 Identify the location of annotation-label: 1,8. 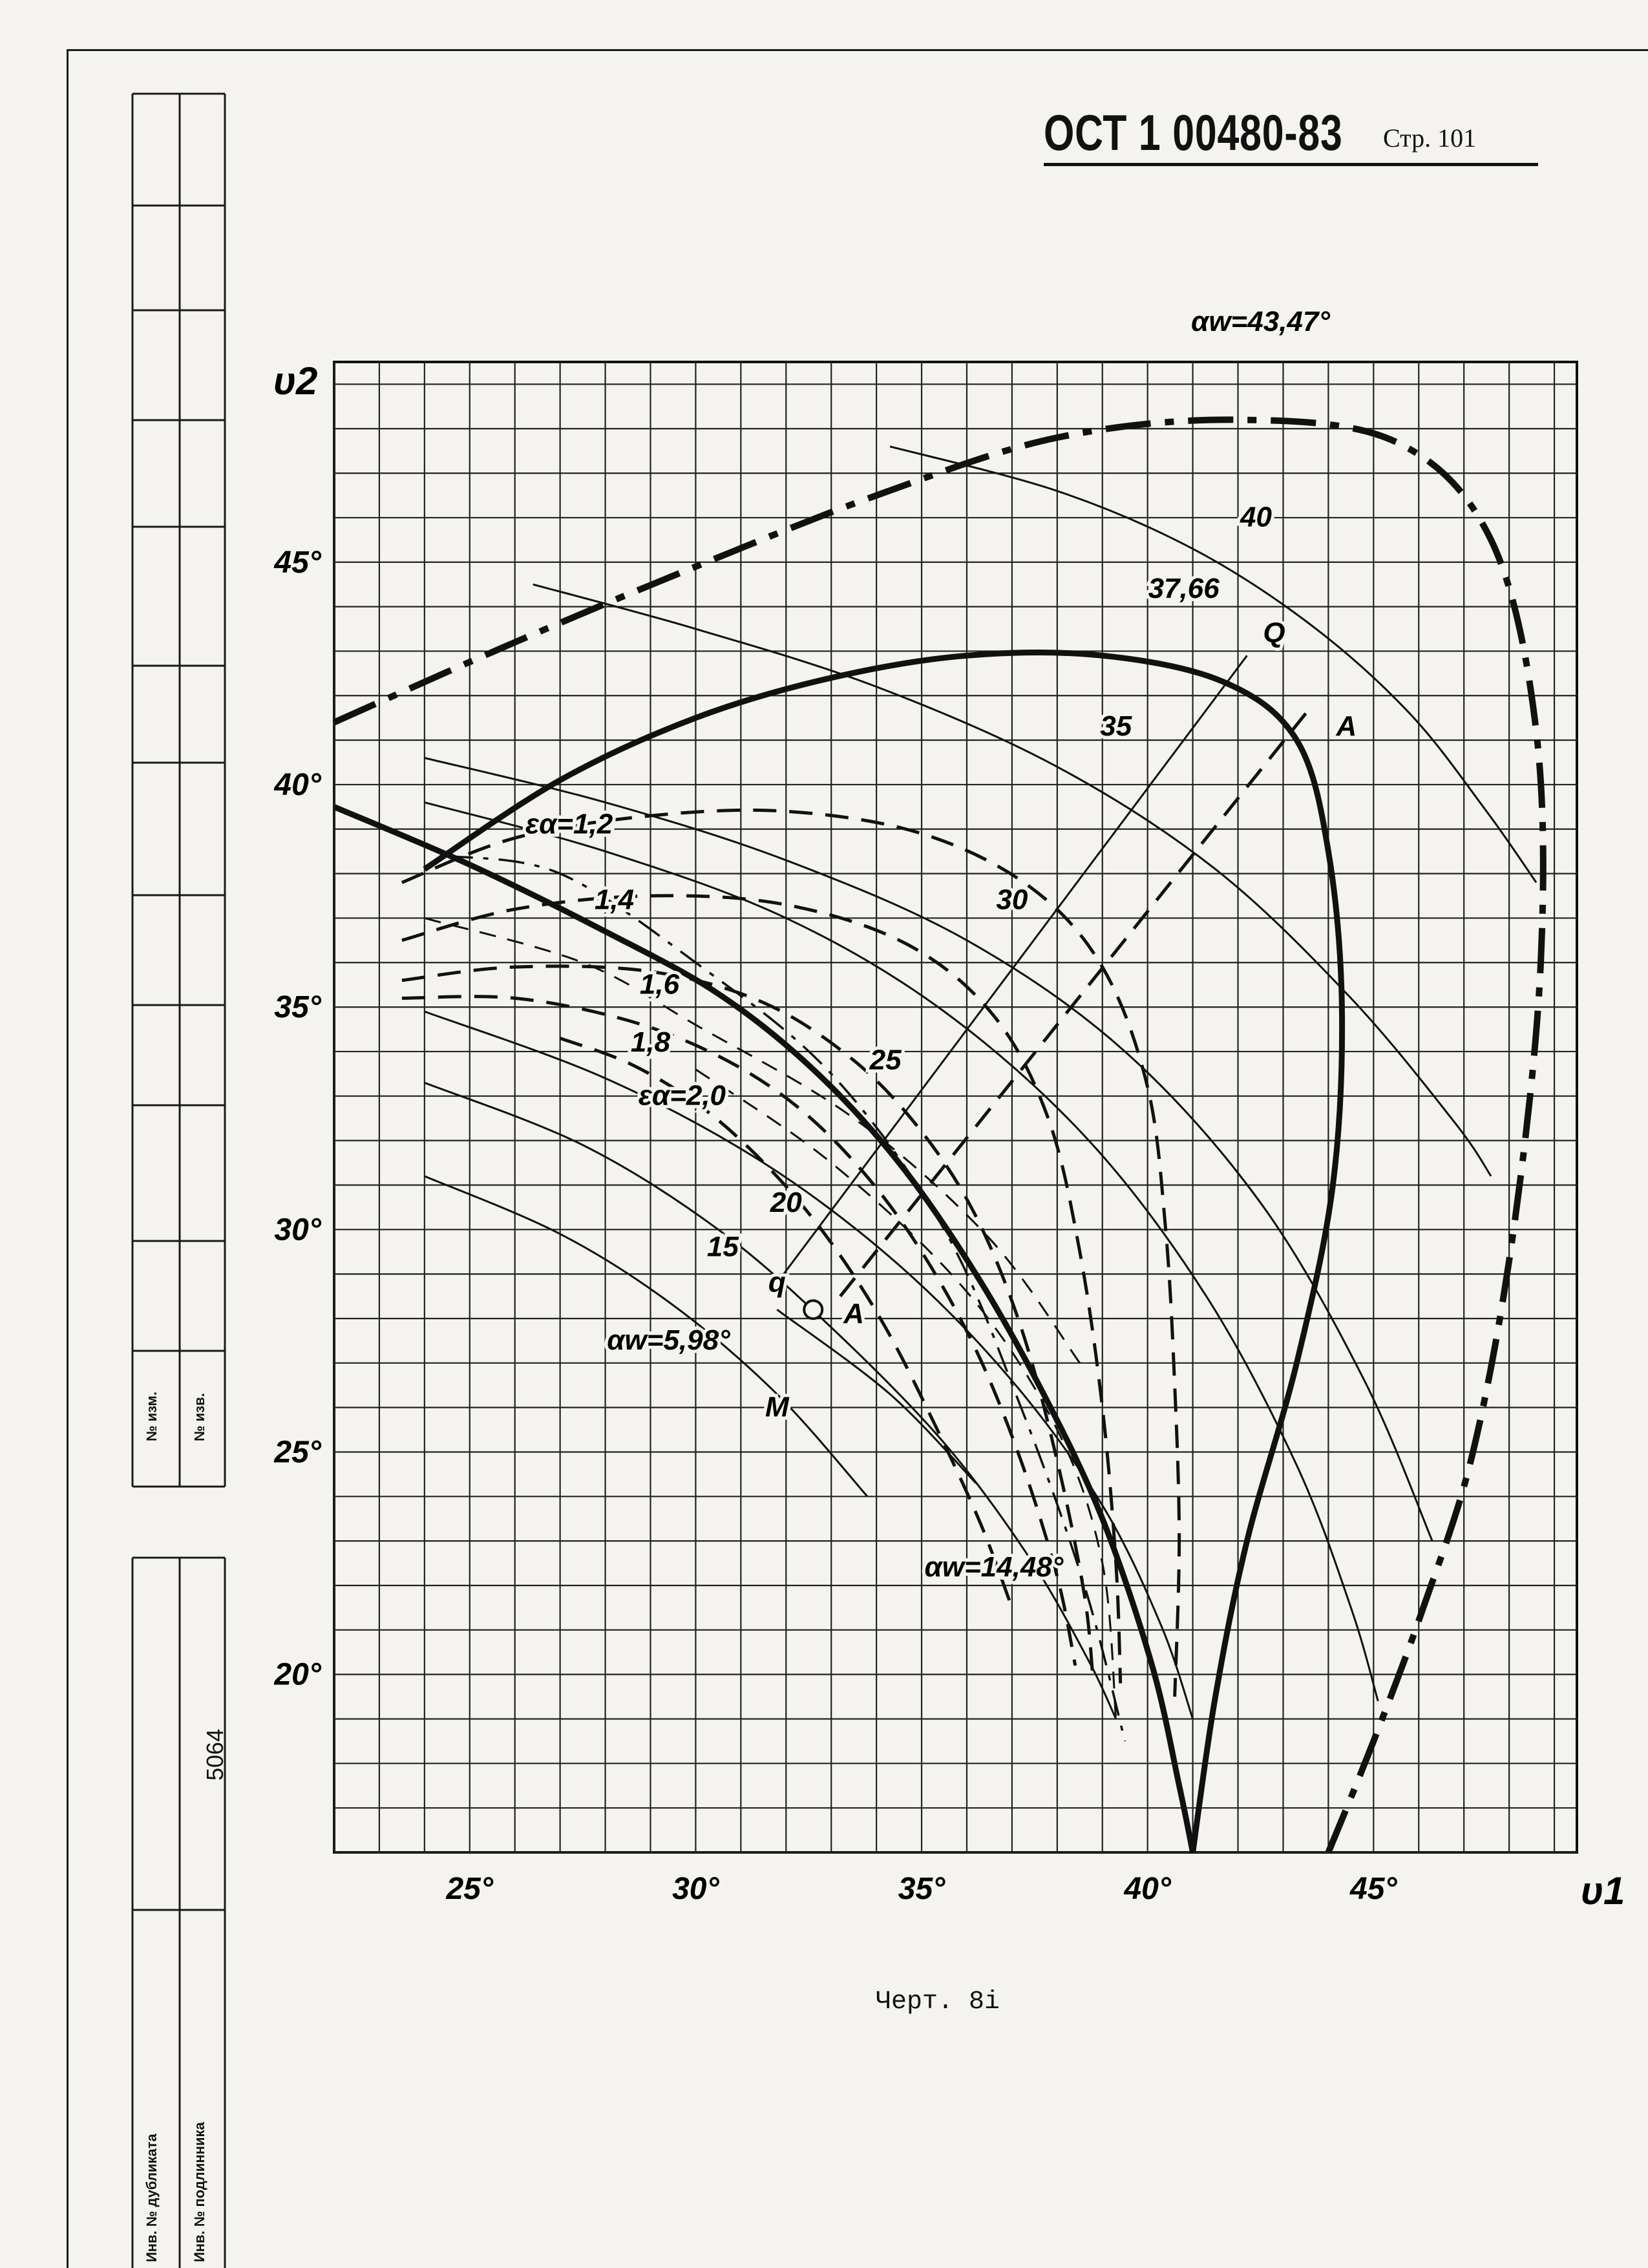
(651, 1042).